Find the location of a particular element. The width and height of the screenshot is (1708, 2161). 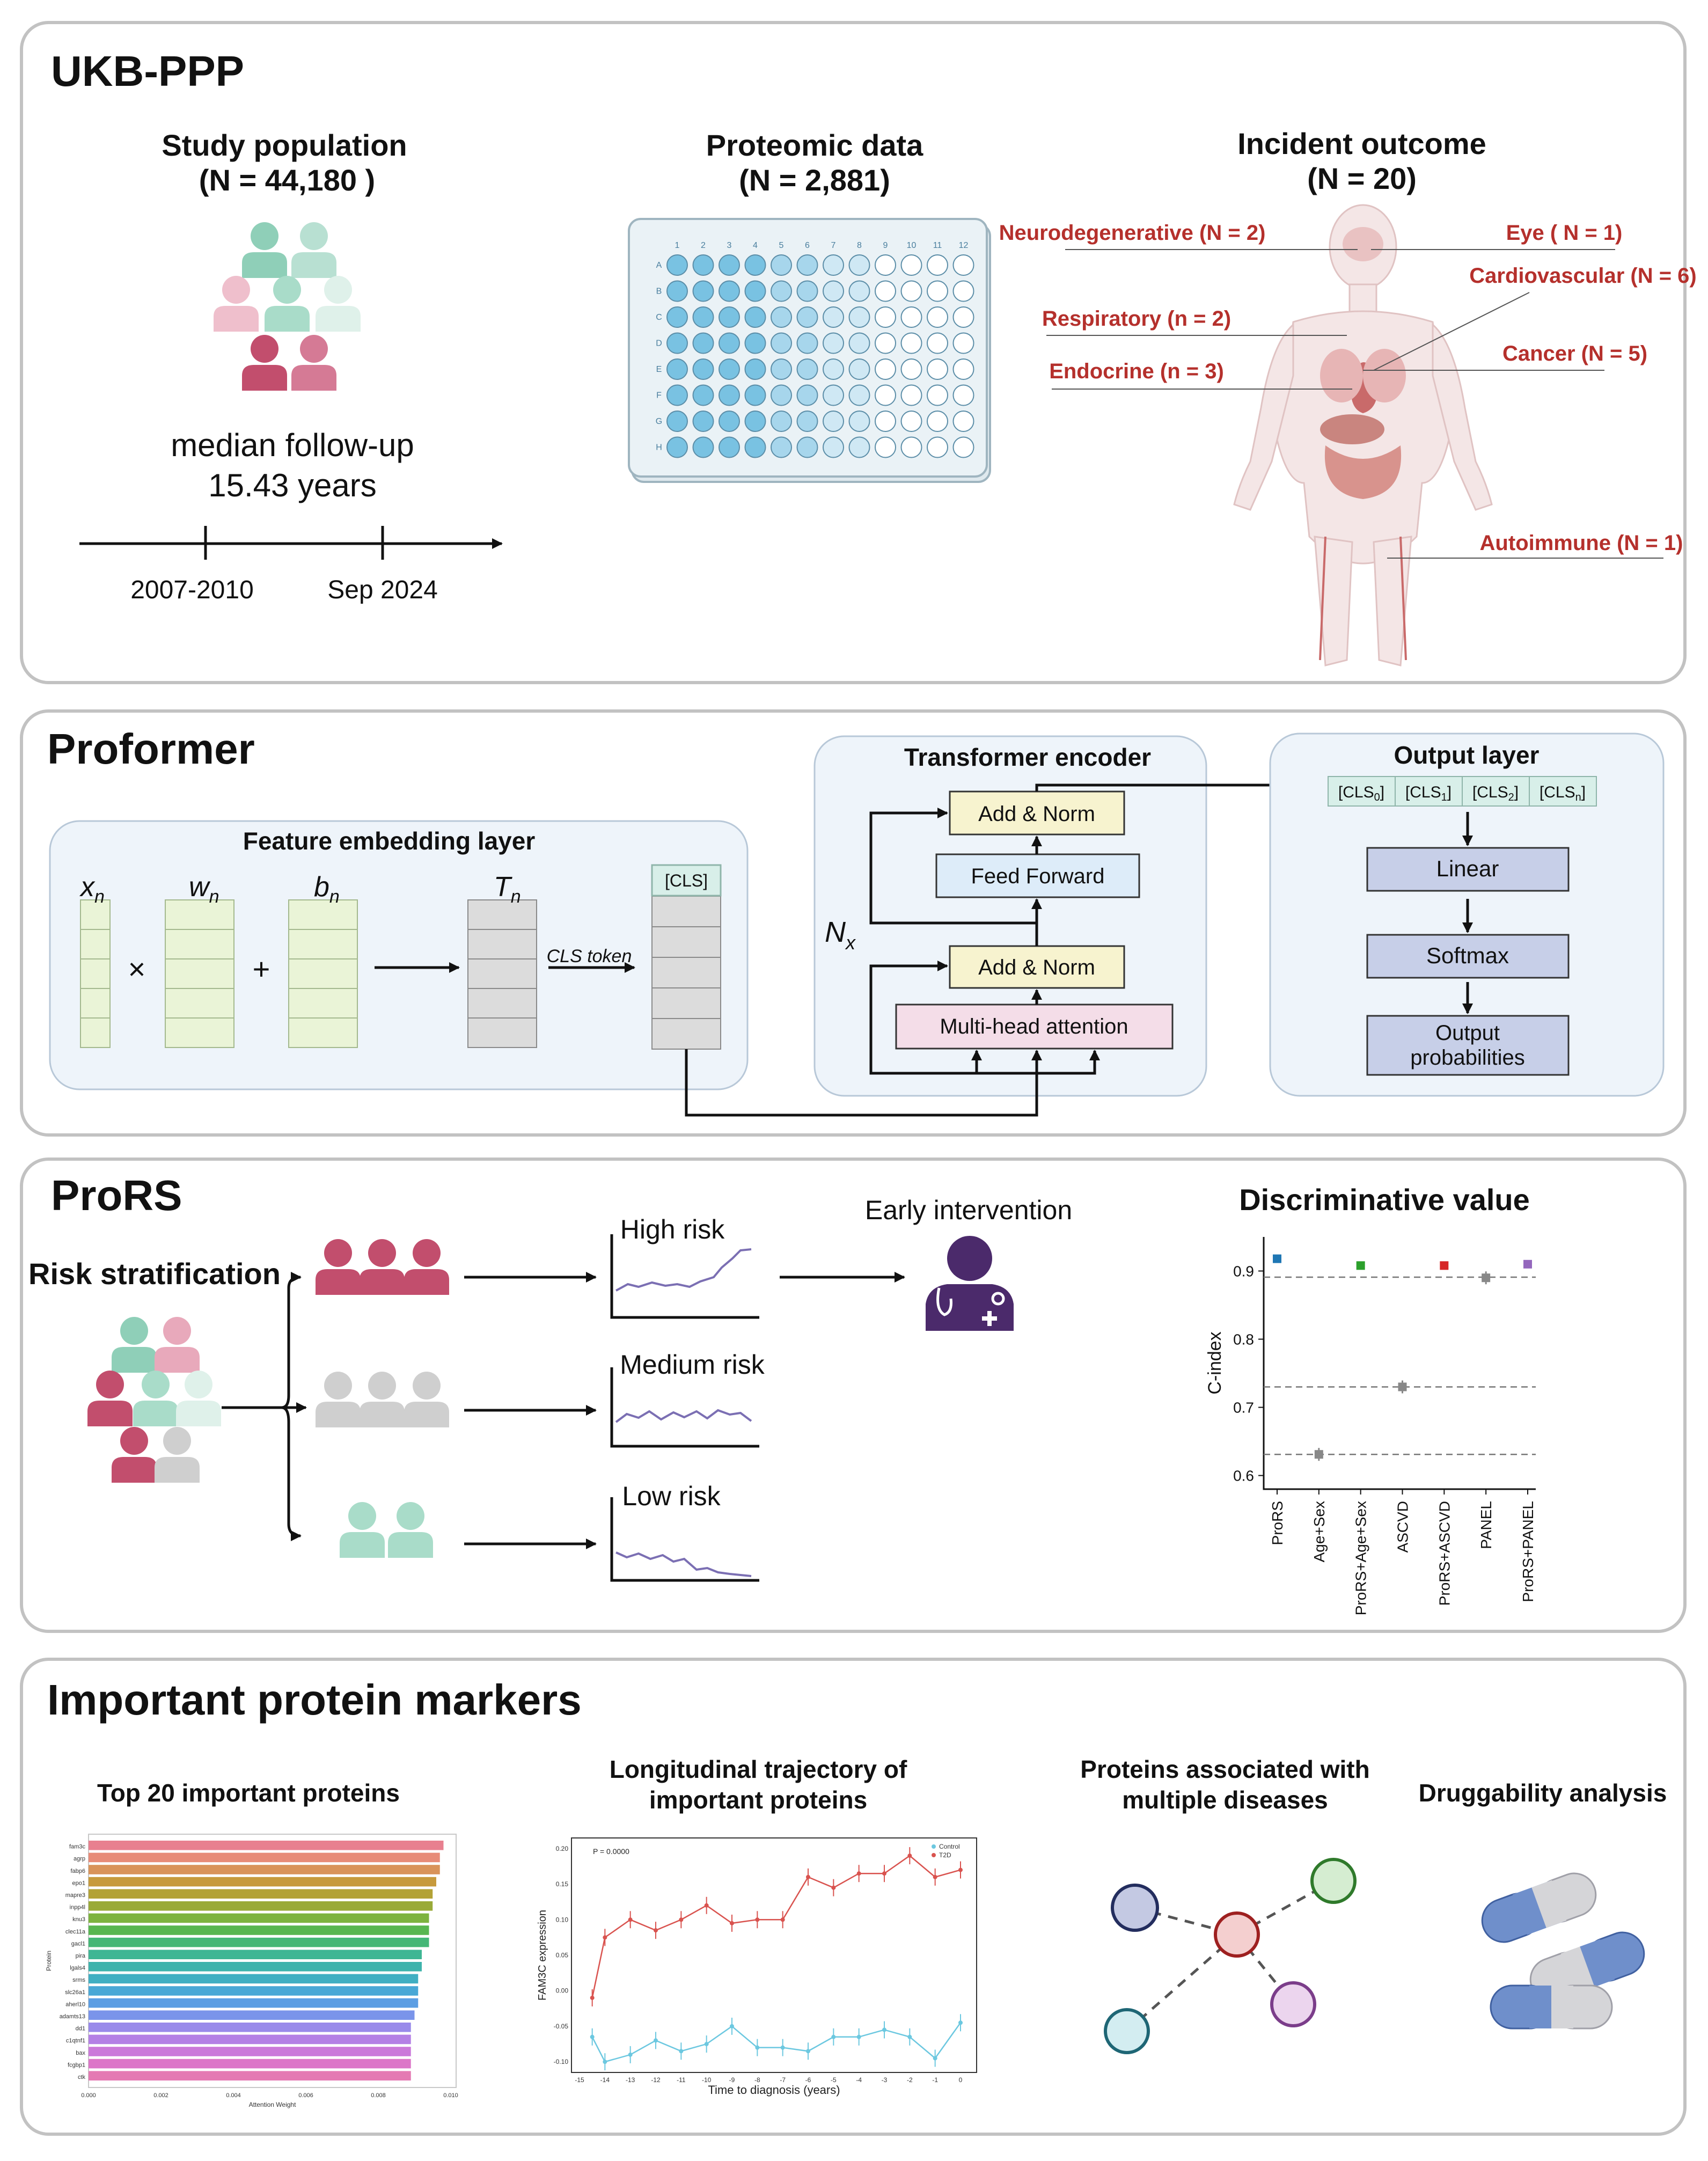

plate-column-label: 8 is located at coordinates (859, 245).